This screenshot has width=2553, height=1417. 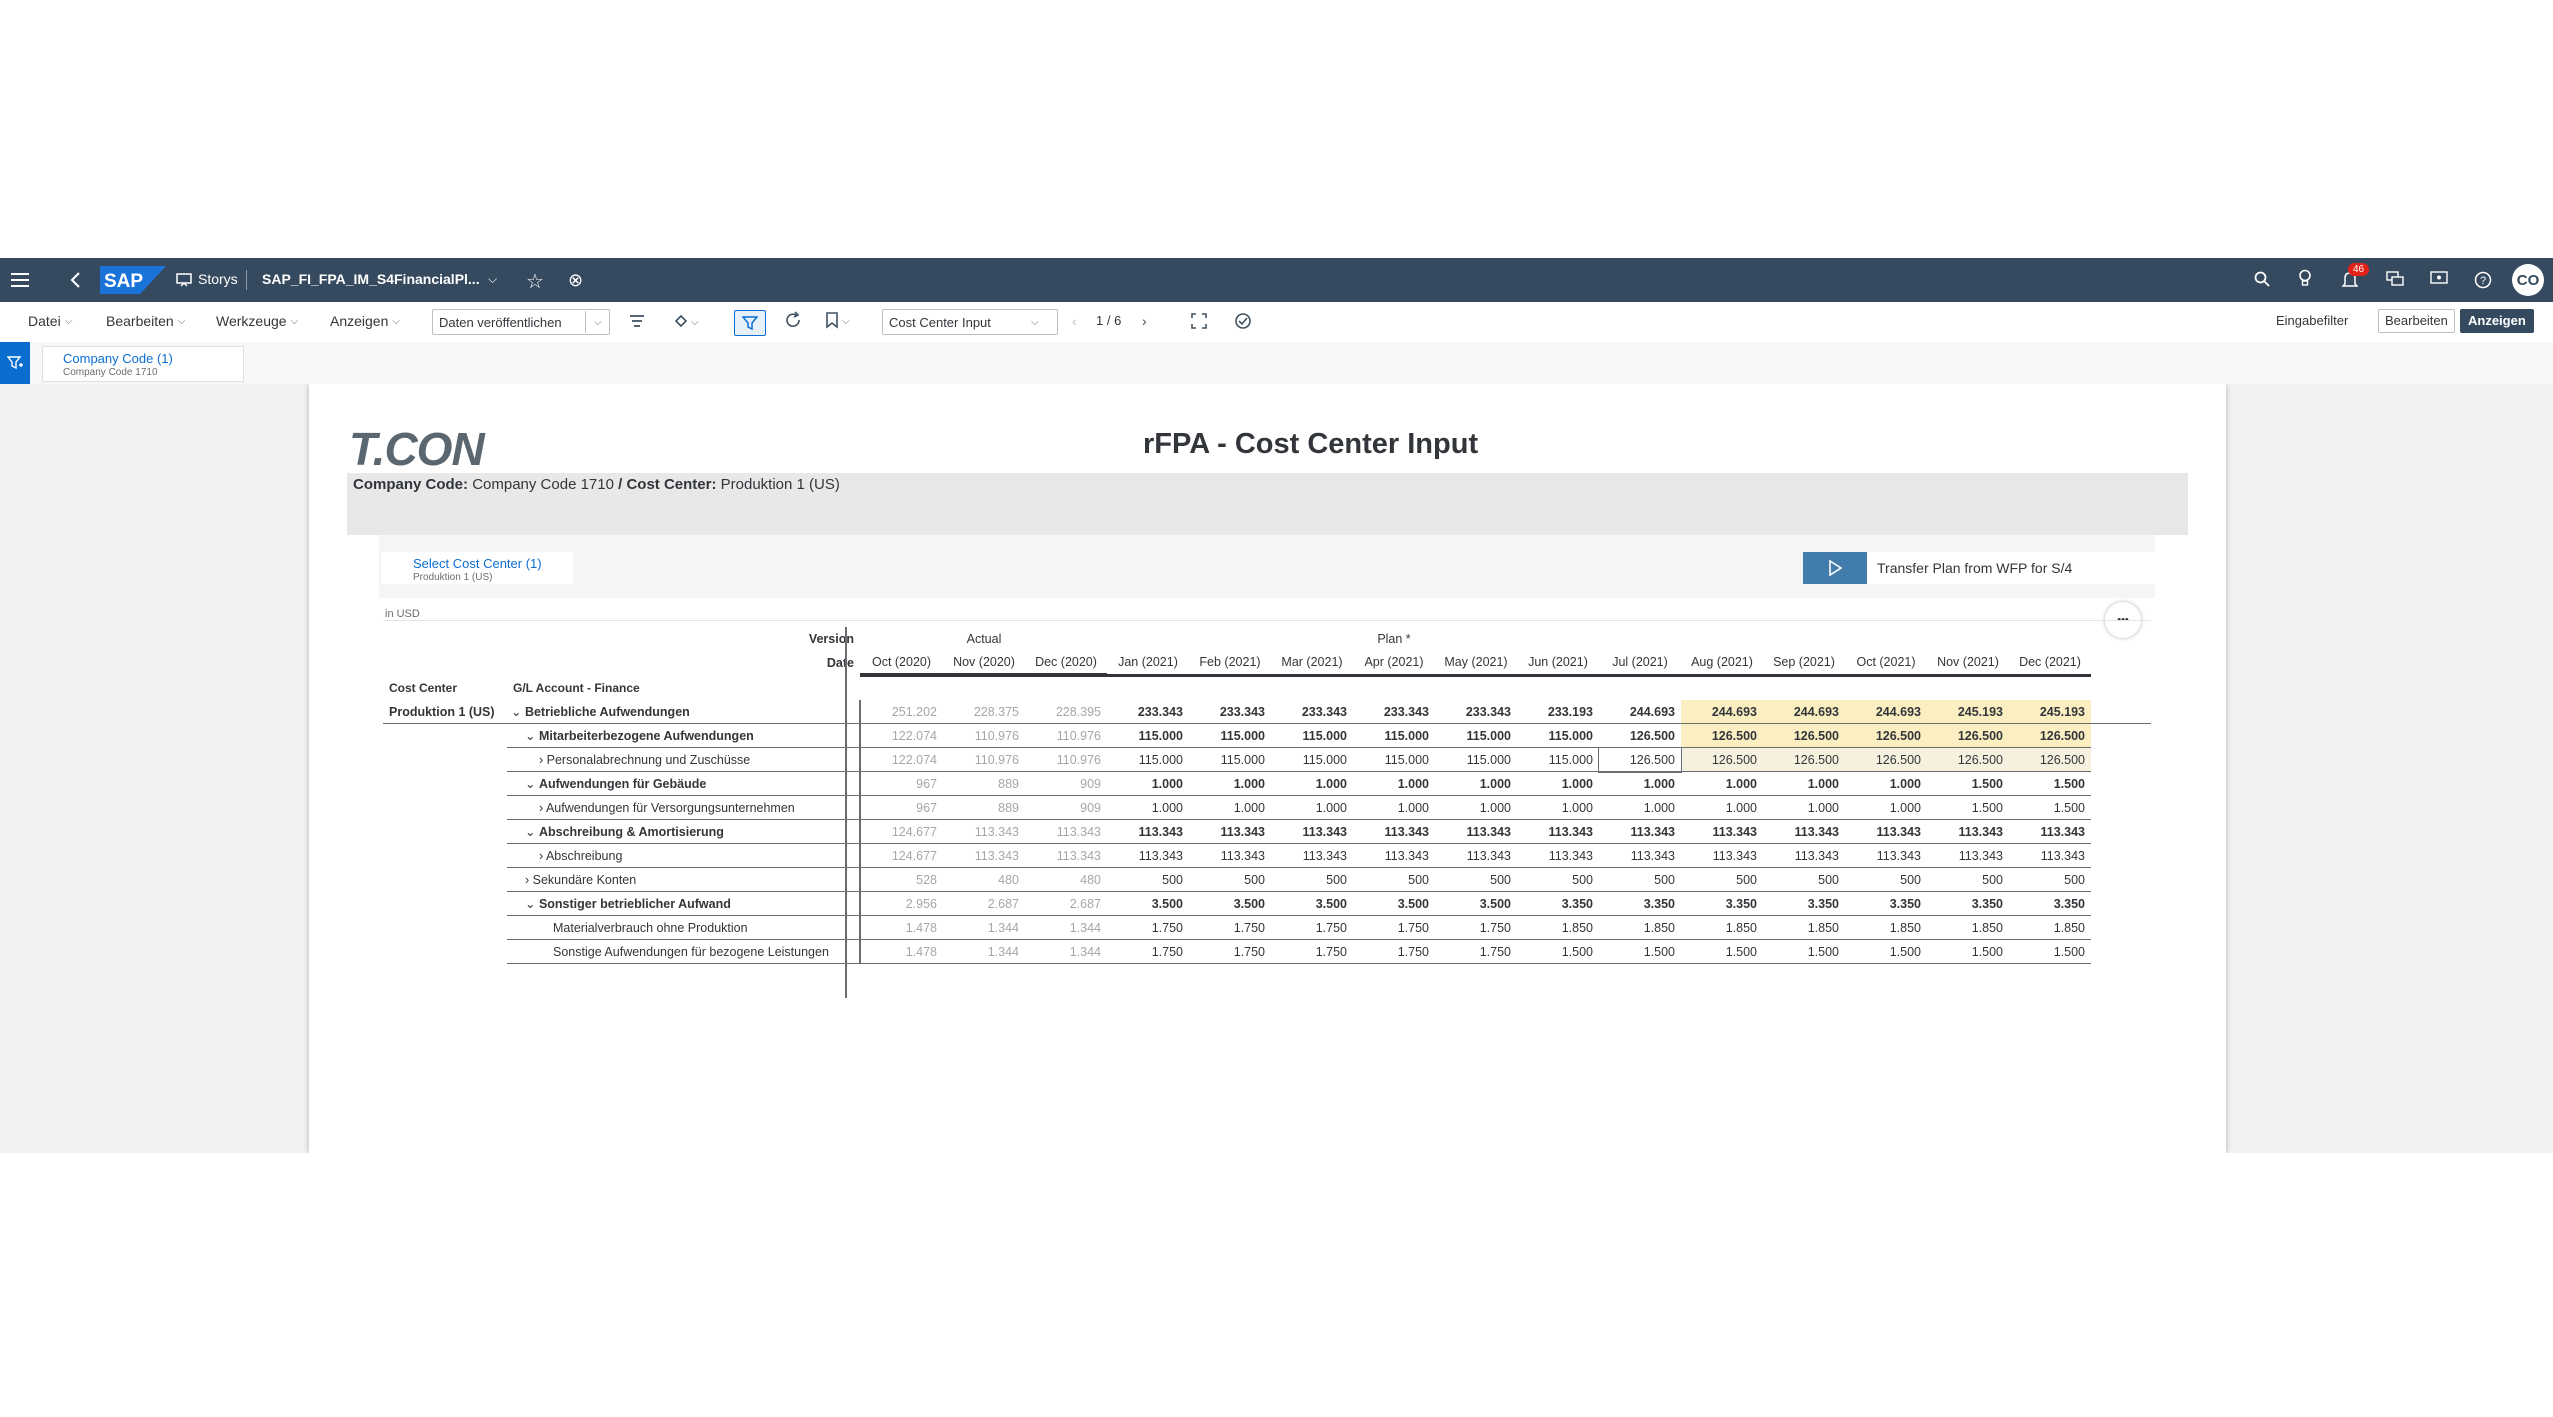 I want to click on data-action-icon, so click(x=637, y=323).